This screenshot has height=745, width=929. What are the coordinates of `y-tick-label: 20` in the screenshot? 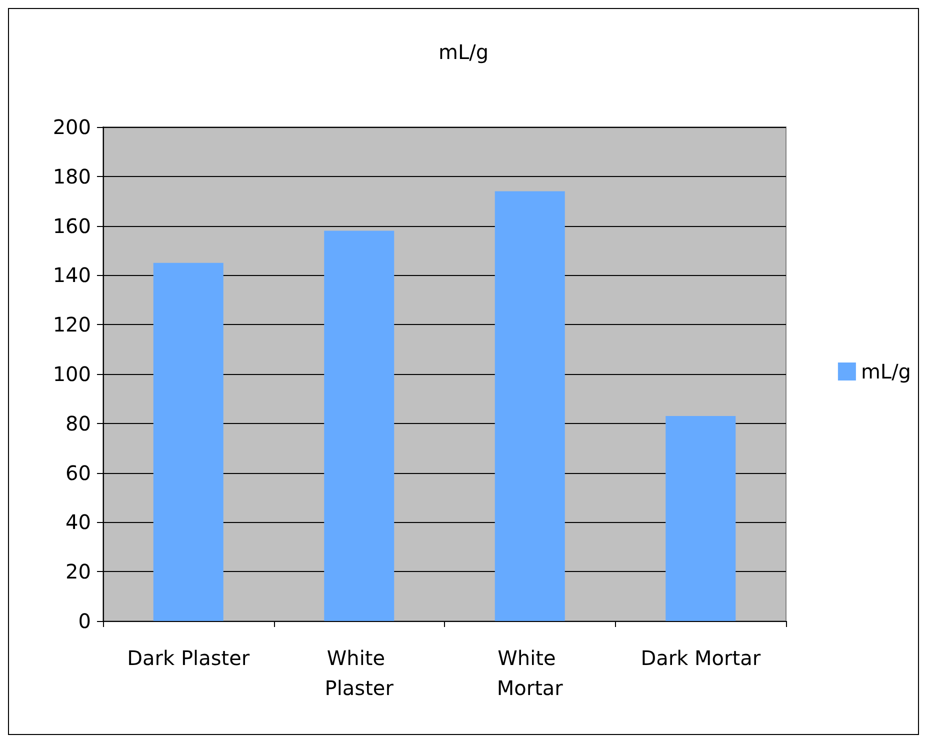 It's located at (78, 572).